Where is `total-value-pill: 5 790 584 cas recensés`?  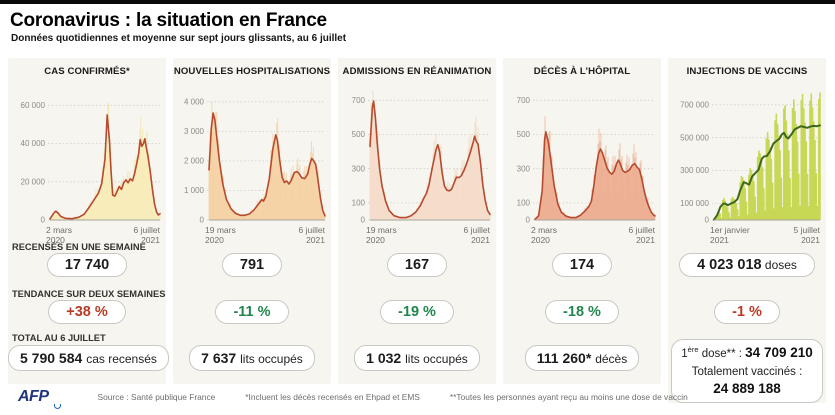
total-value-pill: 5 790 584 cas recensés is located at coordinates (88, 358).